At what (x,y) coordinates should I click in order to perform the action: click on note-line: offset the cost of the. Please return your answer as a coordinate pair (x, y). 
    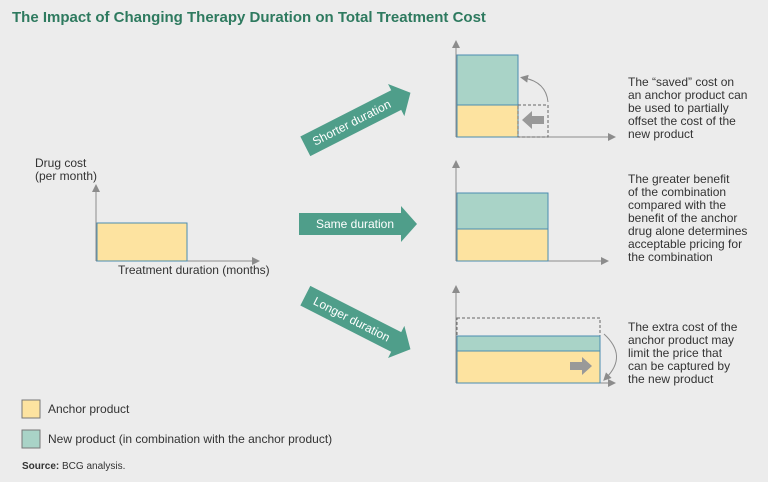
    Looking at the image, I should click on (682, 121).